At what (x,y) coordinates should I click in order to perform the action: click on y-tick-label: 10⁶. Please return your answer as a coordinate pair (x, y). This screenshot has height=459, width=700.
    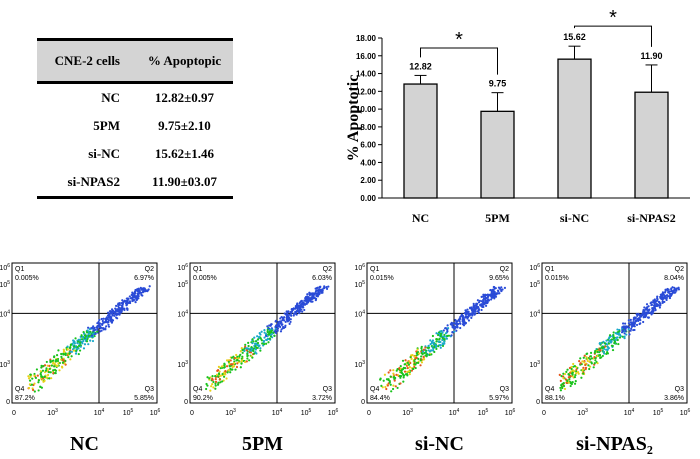
    Looking at the image, I should click on (360, 267).